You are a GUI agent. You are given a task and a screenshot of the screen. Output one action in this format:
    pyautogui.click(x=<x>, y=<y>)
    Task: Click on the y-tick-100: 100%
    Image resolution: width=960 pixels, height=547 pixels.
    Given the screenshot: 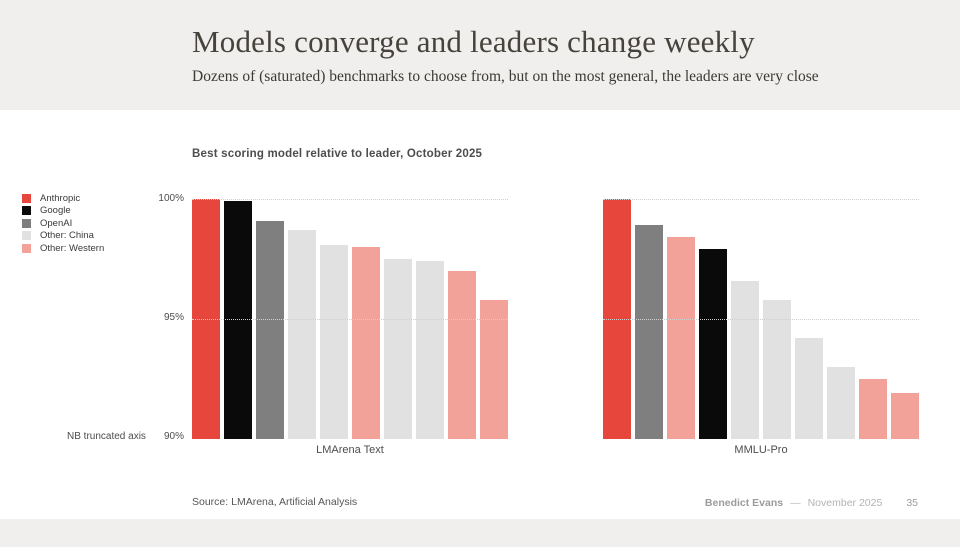 What is the action you would take?
    pyautogui.click(x=171, y=198)
    